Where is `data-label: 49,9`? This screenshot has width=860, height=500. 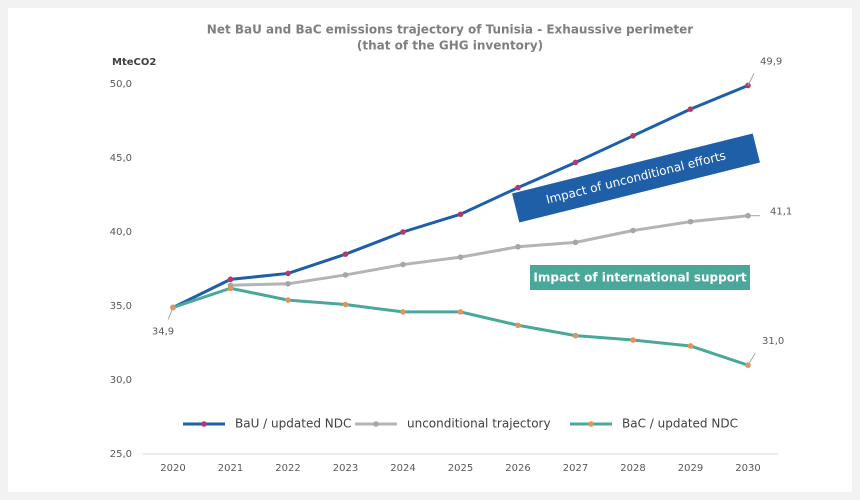 data-label: 49,9 is located at coordinates (771, 61).